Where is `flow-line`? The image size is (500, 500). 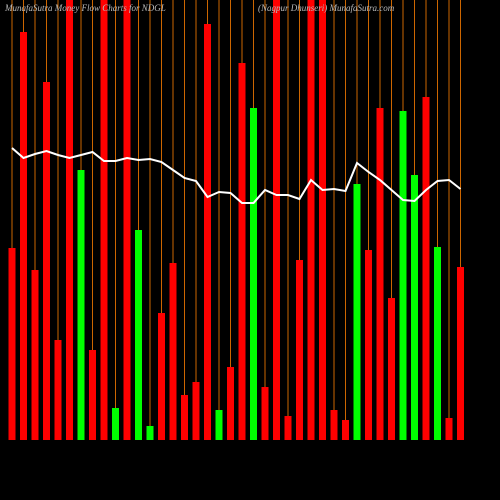 flow-line is located at coordinates (236, 175).